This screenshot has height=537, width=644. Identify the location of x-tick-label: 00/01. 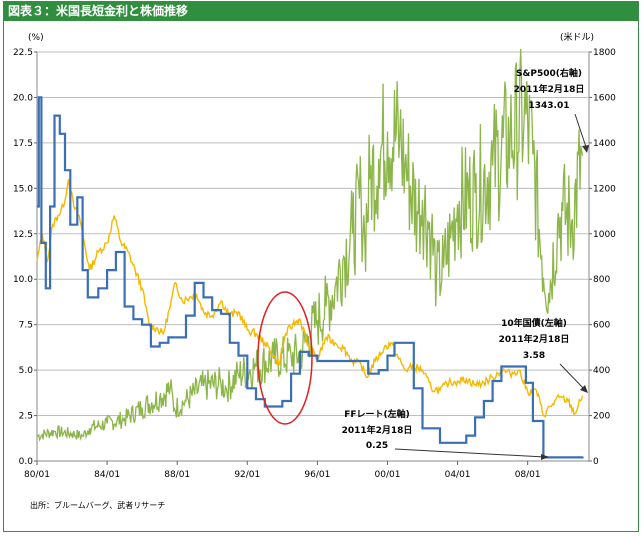
(388, 475).